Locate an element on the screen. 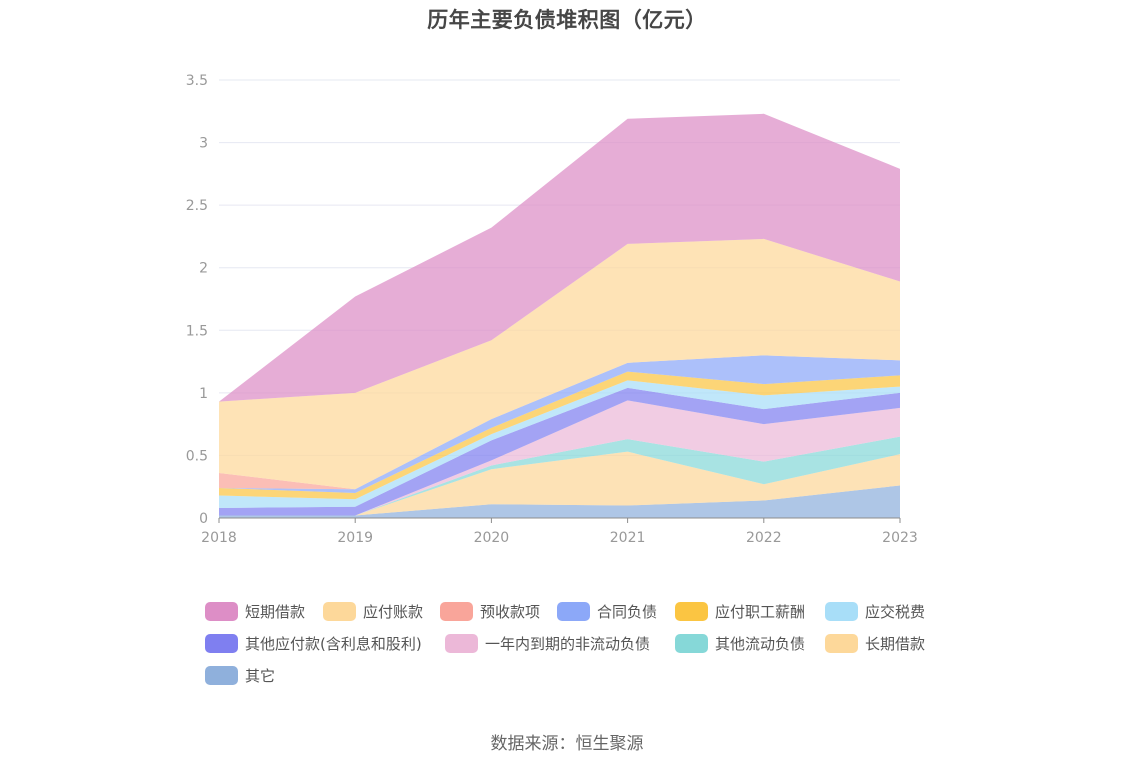  y-tick-label: 1.5 is located at coordinates (197, 331).